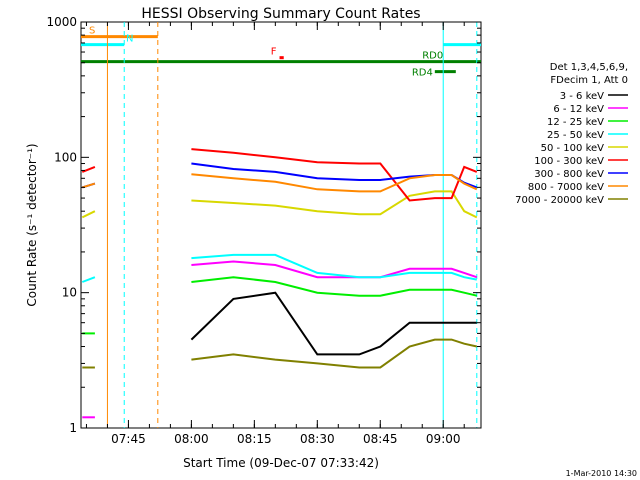 This screenshot has width=640, height=480. I want to click on y-tick-label-3: 1000, so click(61, 22).